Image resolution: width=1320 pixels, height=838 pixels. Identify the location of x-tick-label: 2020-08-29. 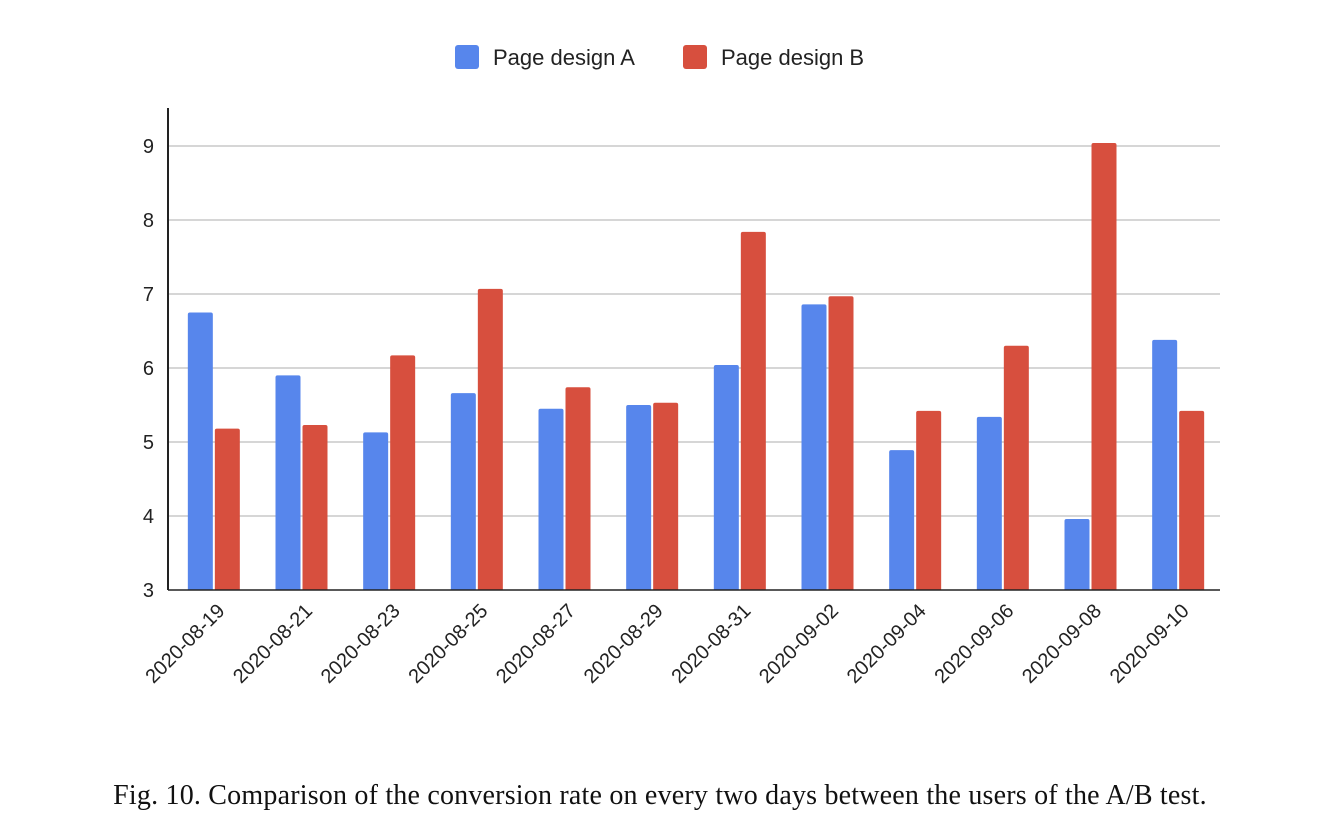
(624, 644).